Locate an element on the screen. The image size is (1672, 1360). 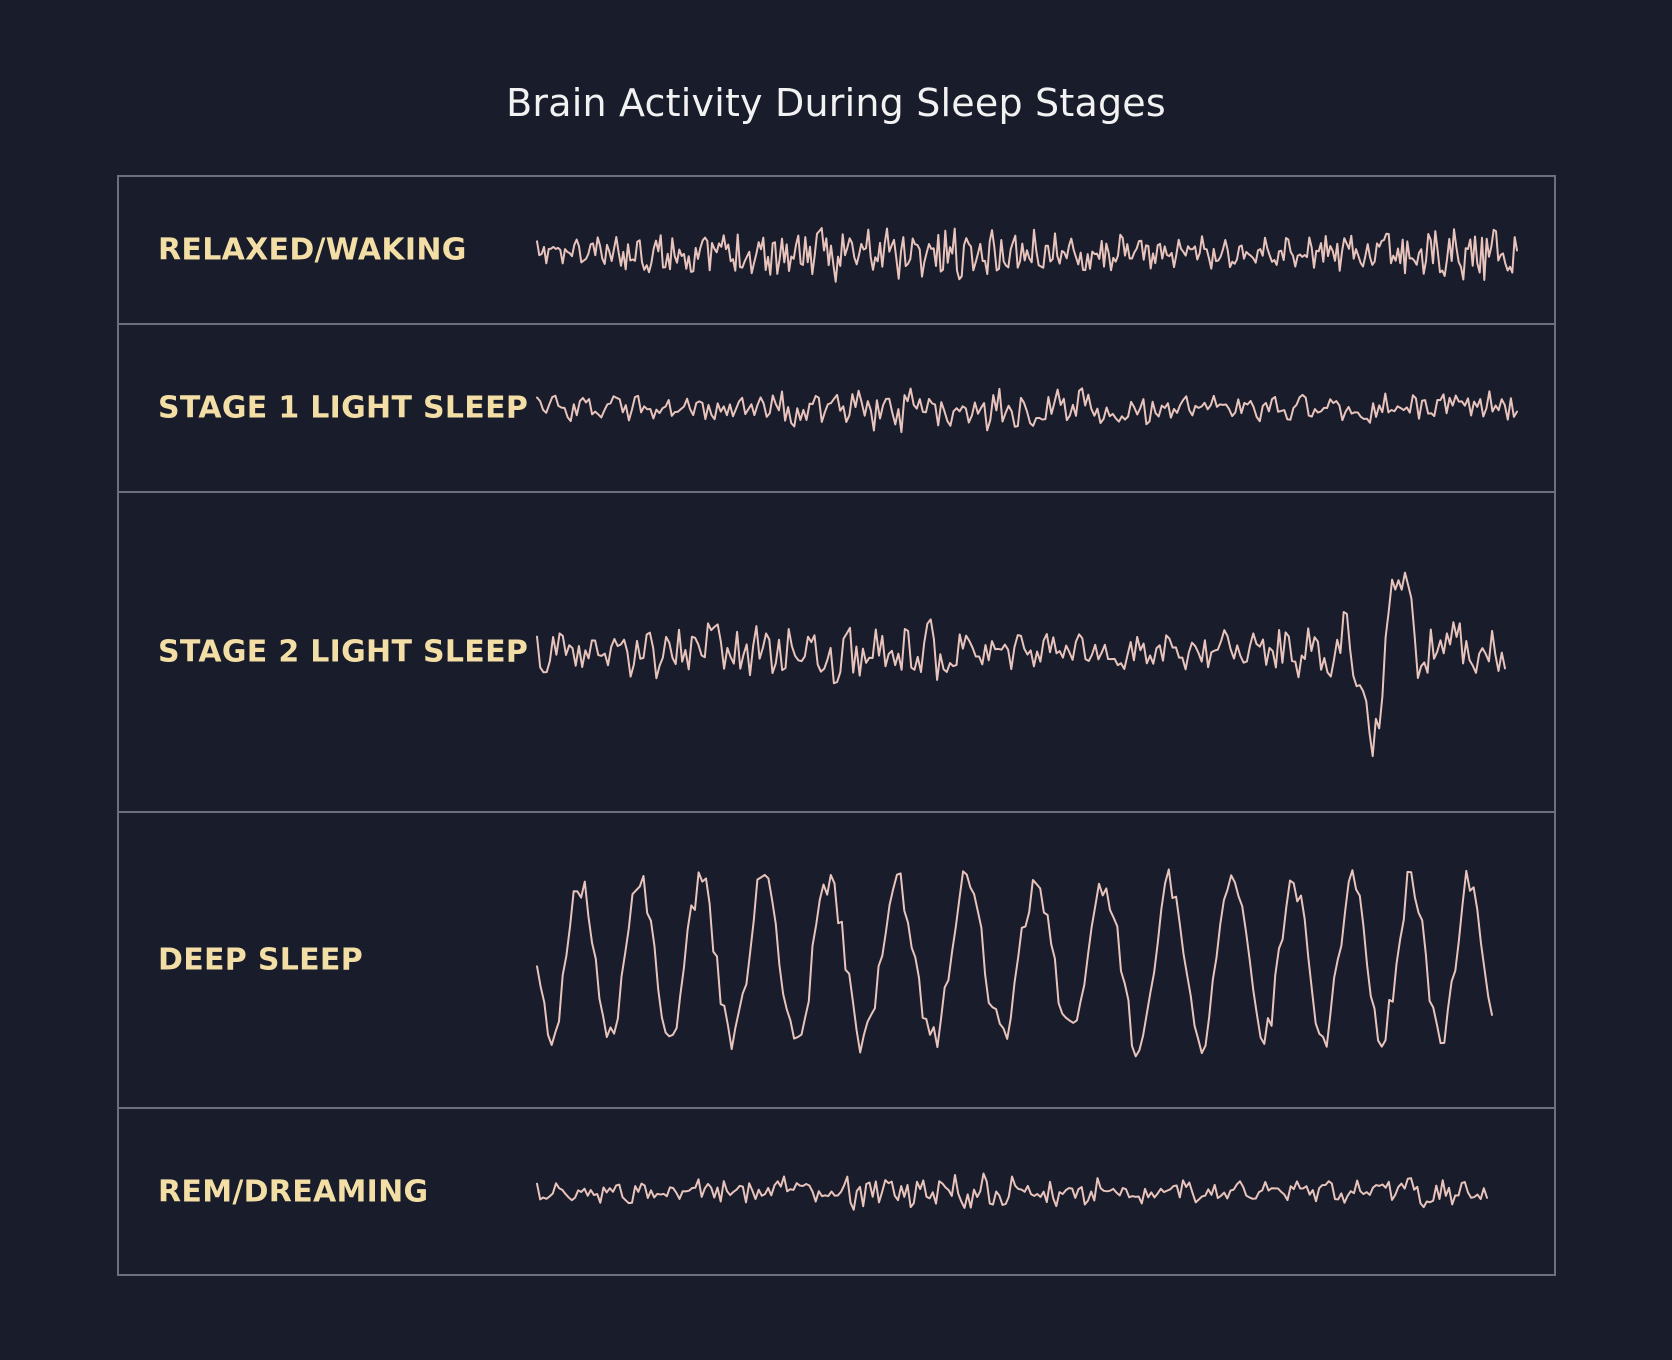
stage-label: RELAXED/WAKING is located at coordinates (312, 250).